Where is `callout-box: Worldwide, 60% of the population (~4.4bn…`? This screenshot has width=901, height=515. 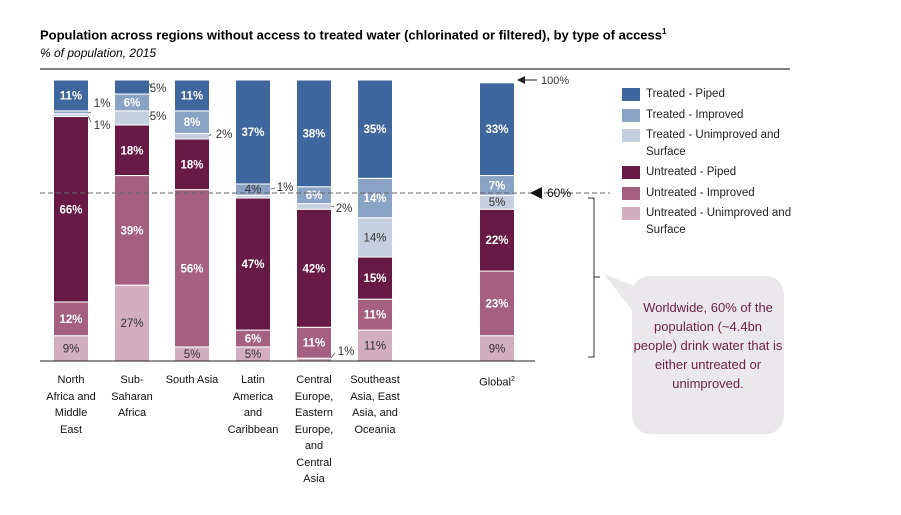 callout-box: Worldwide, 60% of the population (~4.4bn… is located at coordinates (708, 355).